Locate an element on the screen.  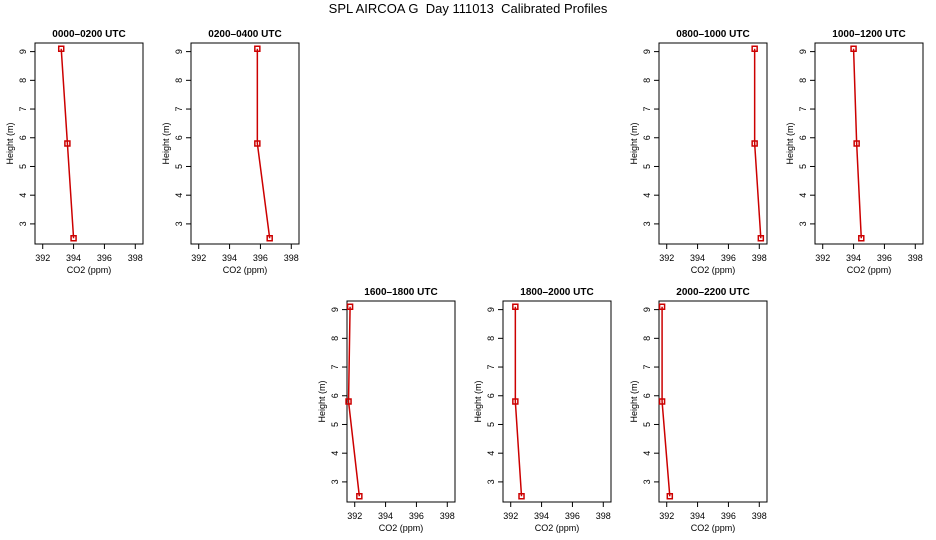
chart-title: 1000–1200 UTC is located at coordinates (868, 34).